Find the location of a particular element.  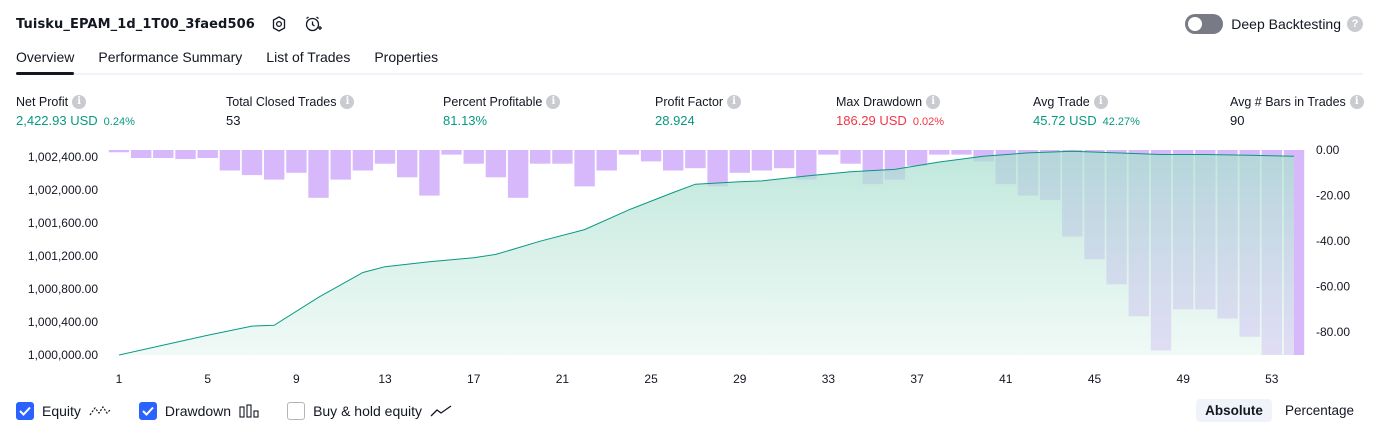

equity-label: Equity is located at coordinates (61, 411).